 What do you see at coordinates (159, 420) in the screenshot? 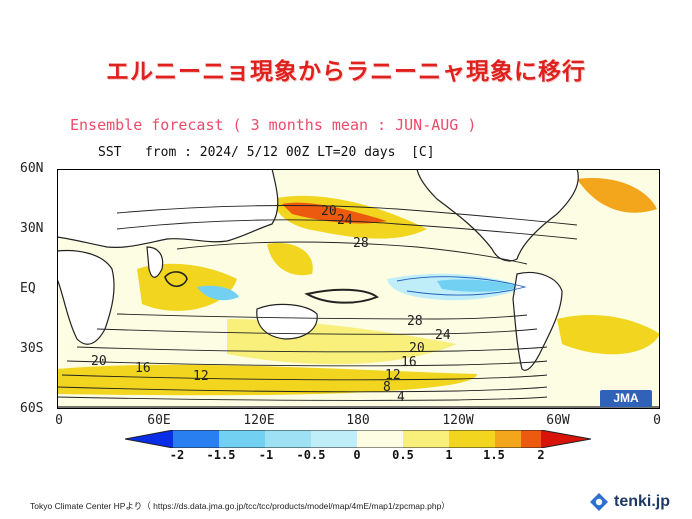
I see `lon-label-60e: 60E` at bounding box center [159, 420].